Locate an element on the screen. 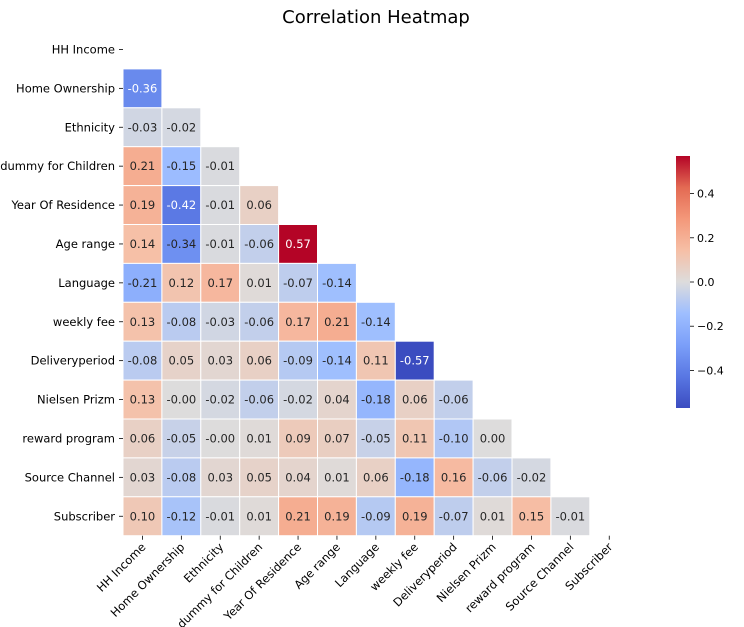 The image size is (744, 627). colorbar-tick-label: −0.4 is located at coordinates (710, 370).